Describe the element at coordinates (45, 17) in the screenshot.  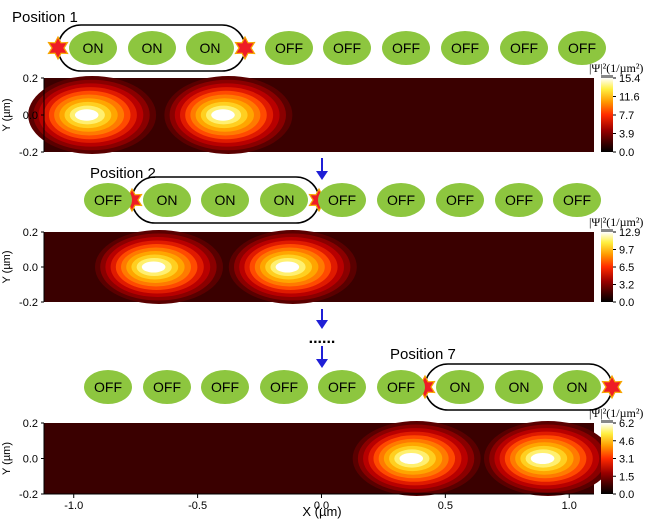
I see `position-label: Position 1` at that location.